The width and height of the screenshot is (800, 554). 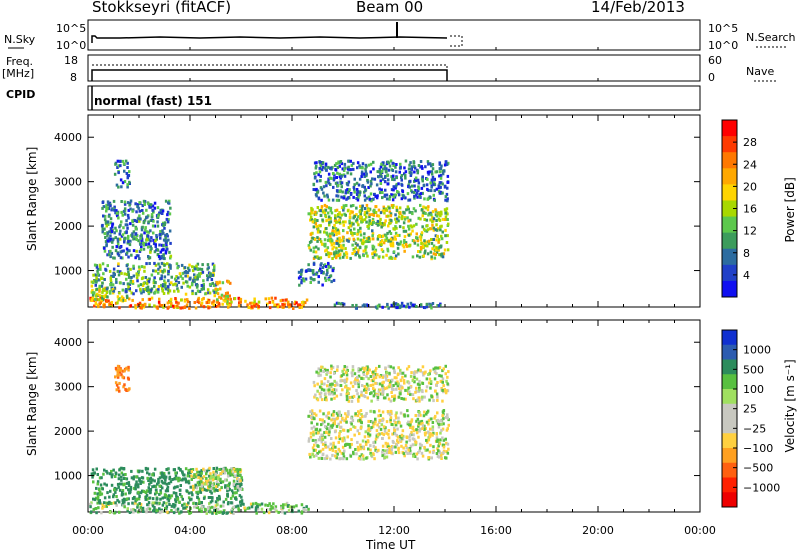 What do you see at coordinates (790, 209) in the screenshot?
I see `colorbar-label: Power [dB]` at bounding box center [790, 209].